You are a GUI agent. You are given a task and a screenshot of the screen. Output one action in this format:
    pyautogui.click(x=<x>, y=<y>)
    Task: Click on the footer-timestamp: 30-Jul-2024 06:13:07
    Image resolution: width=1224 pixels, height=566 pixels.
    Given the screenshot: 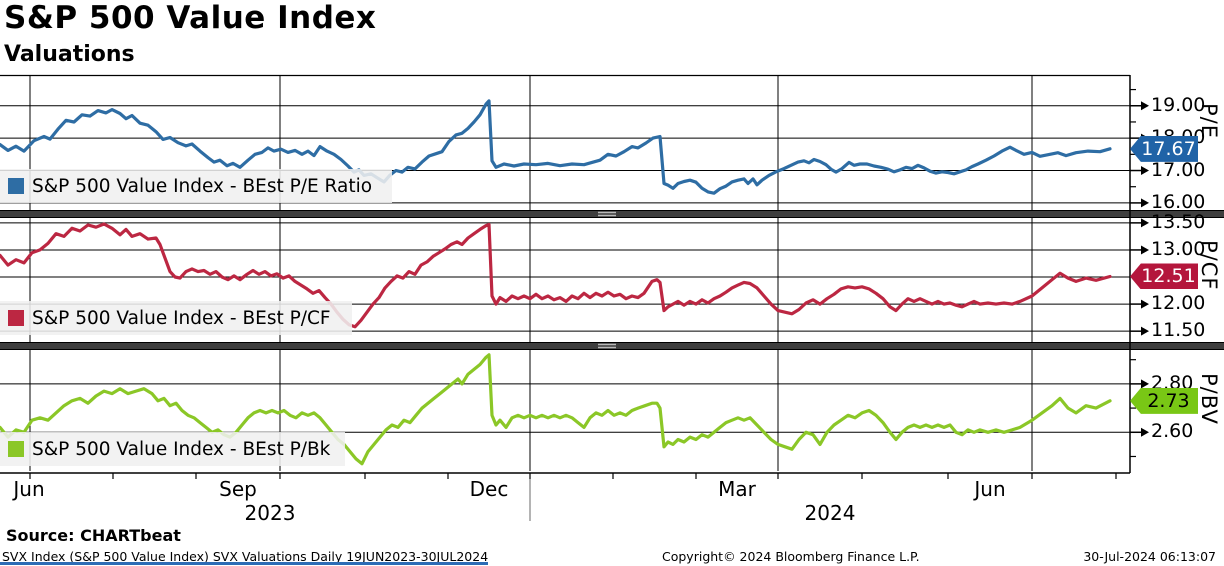 What is the action you would take?
    pyautogui.click(x=1149, y=556)
    